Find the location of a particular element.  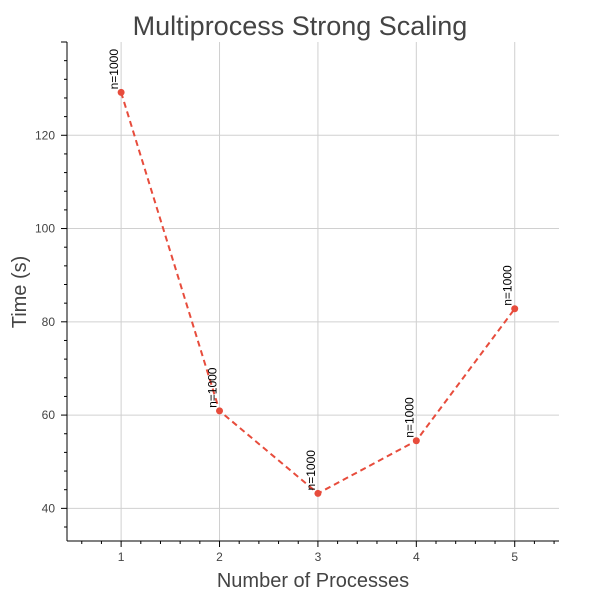

x-tick-label: 2 is located at coordinates (219, 557).